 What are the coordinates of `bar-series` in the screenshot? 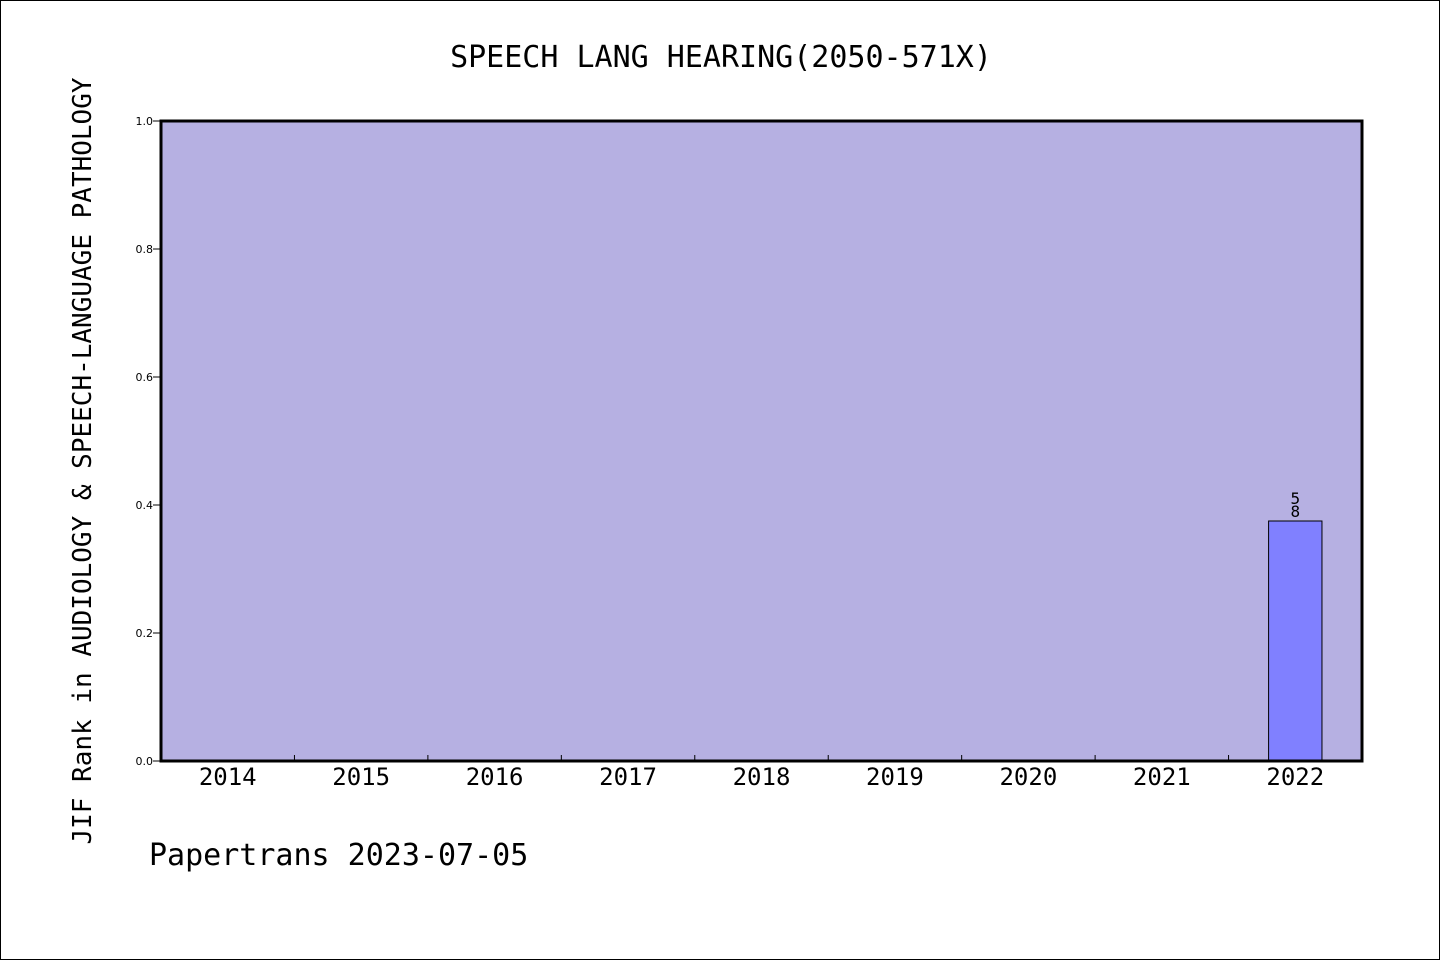 It's located at (1295, 641).